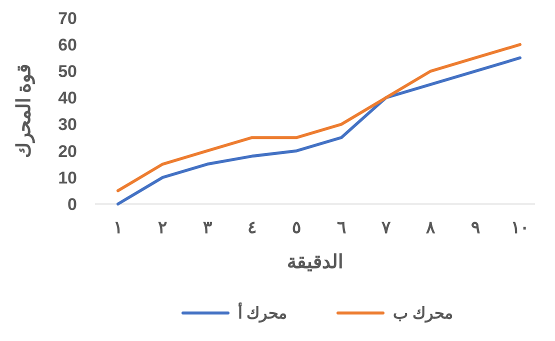 The image size is (555, 341). What do you see at coordinates (252, 227) in the screenshot?
I see `x-tick-label: ٤` at bounding box center [252, 227].